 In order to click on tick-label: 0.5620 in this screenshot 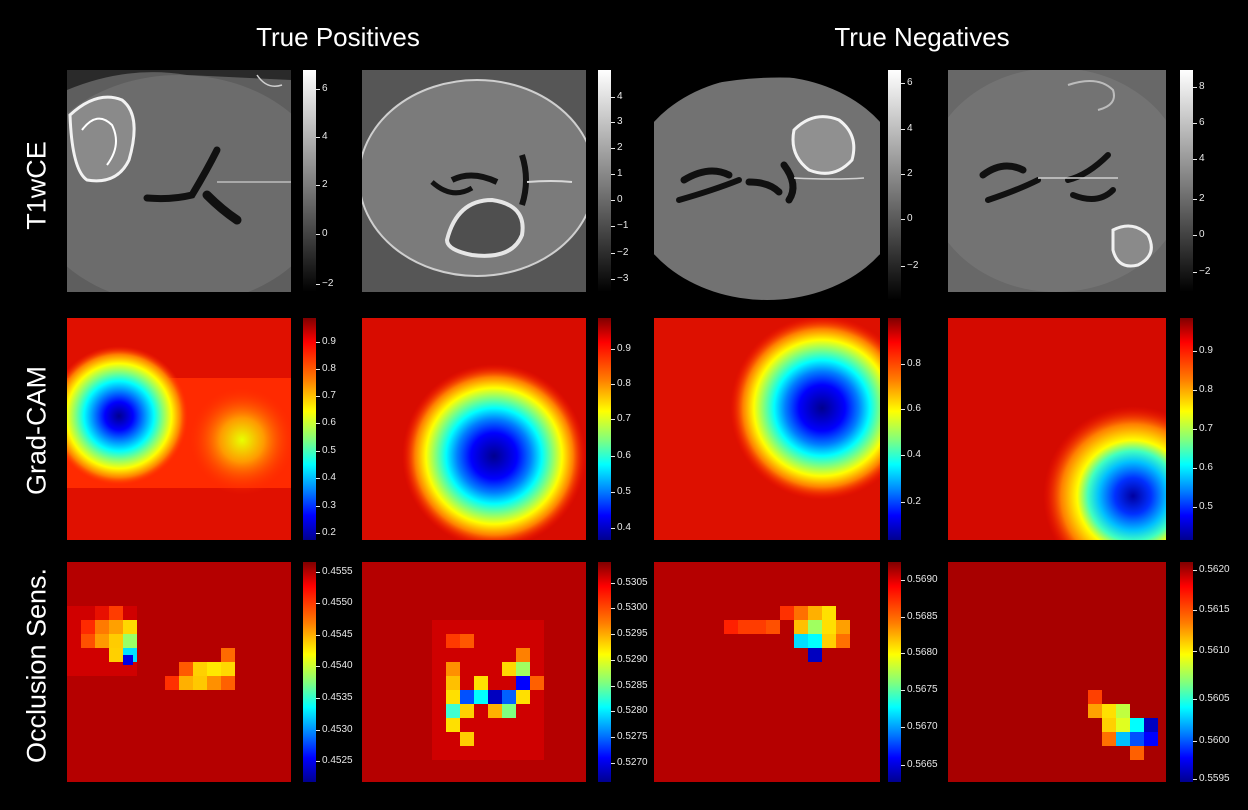, I will do `click(1211, 569)`.